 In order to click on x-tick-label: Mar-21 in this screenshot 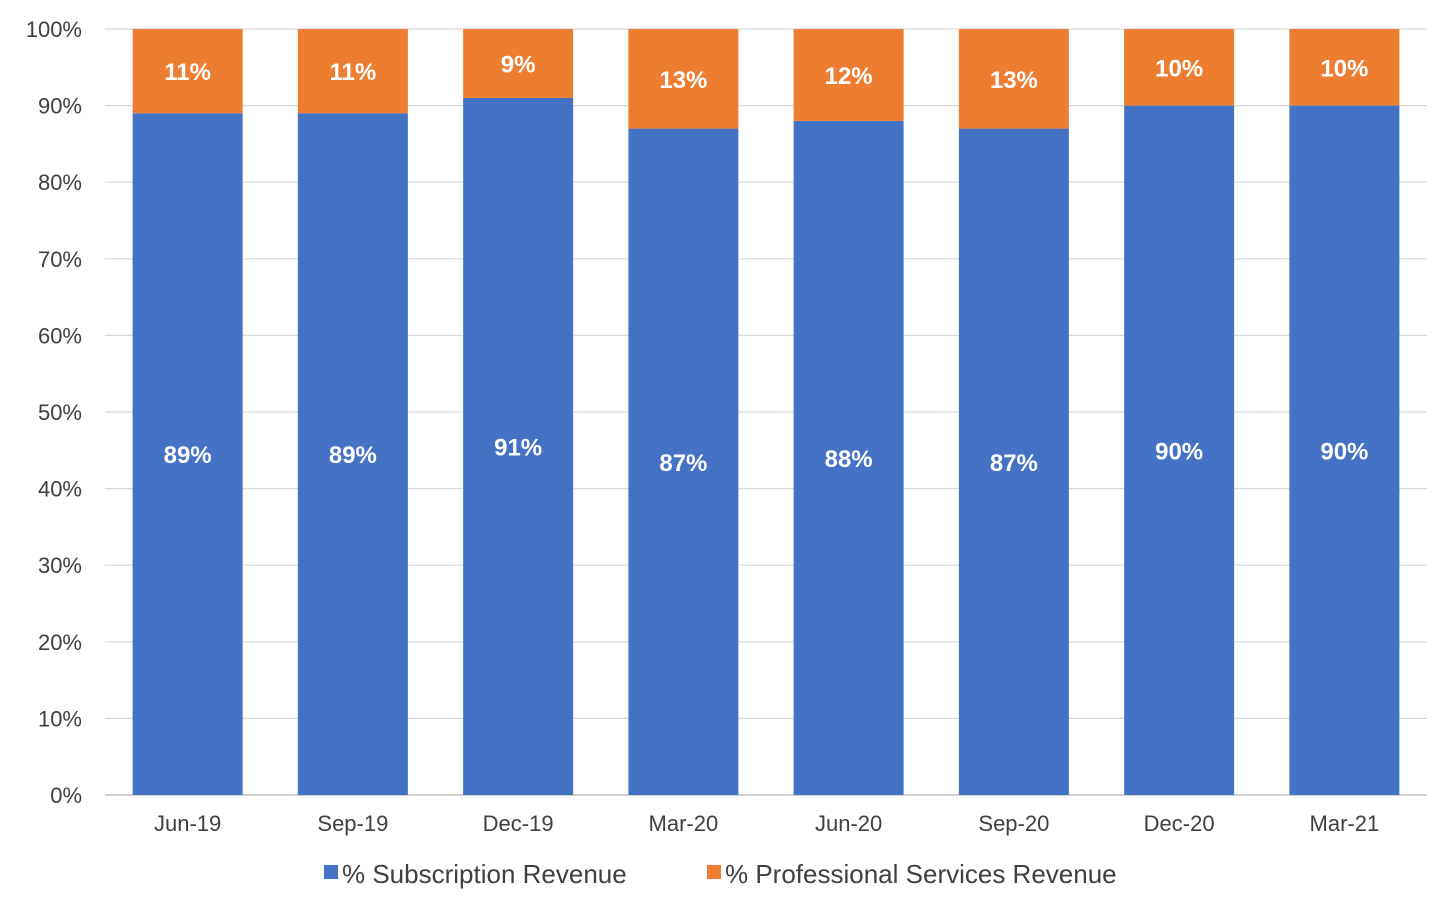, I will do `click(1345, 823)`.